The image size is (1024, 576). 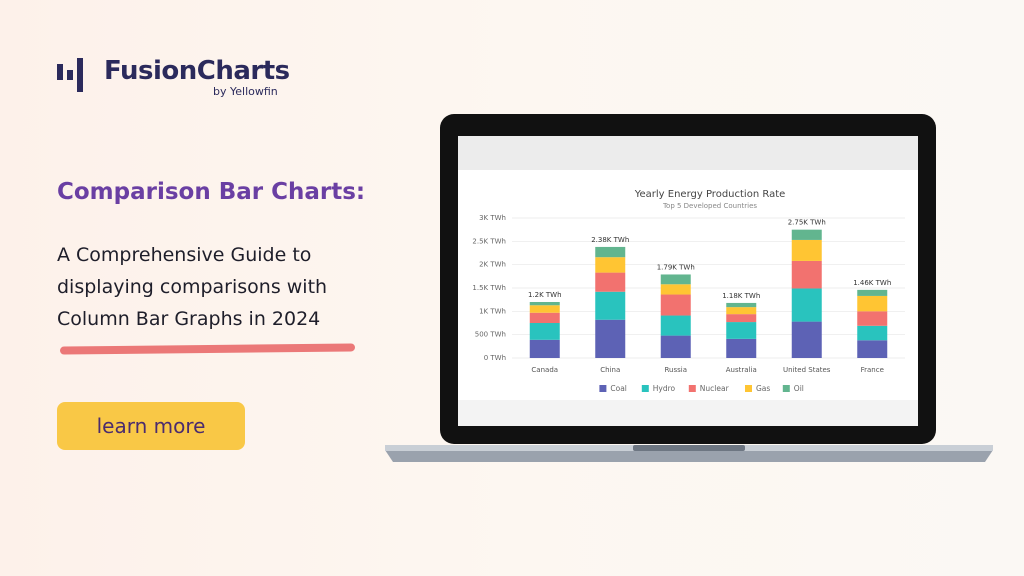 What do you see at coordinates (710, 194) in the screenshot?
I see `chart-title: Yearly Energy Production Rate` at bounding box center [710, 194].